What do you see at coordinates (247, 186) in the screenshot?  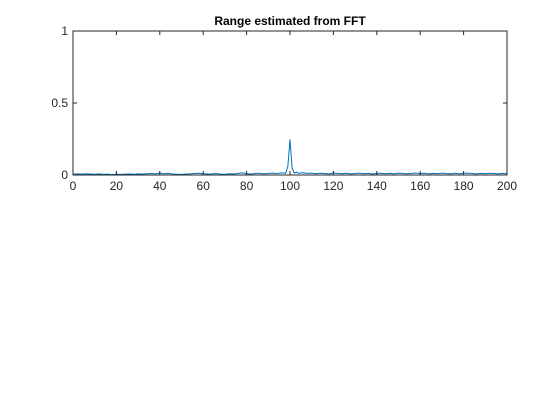 I see `x-tick-label: 80` at bounding box center [247, 186].